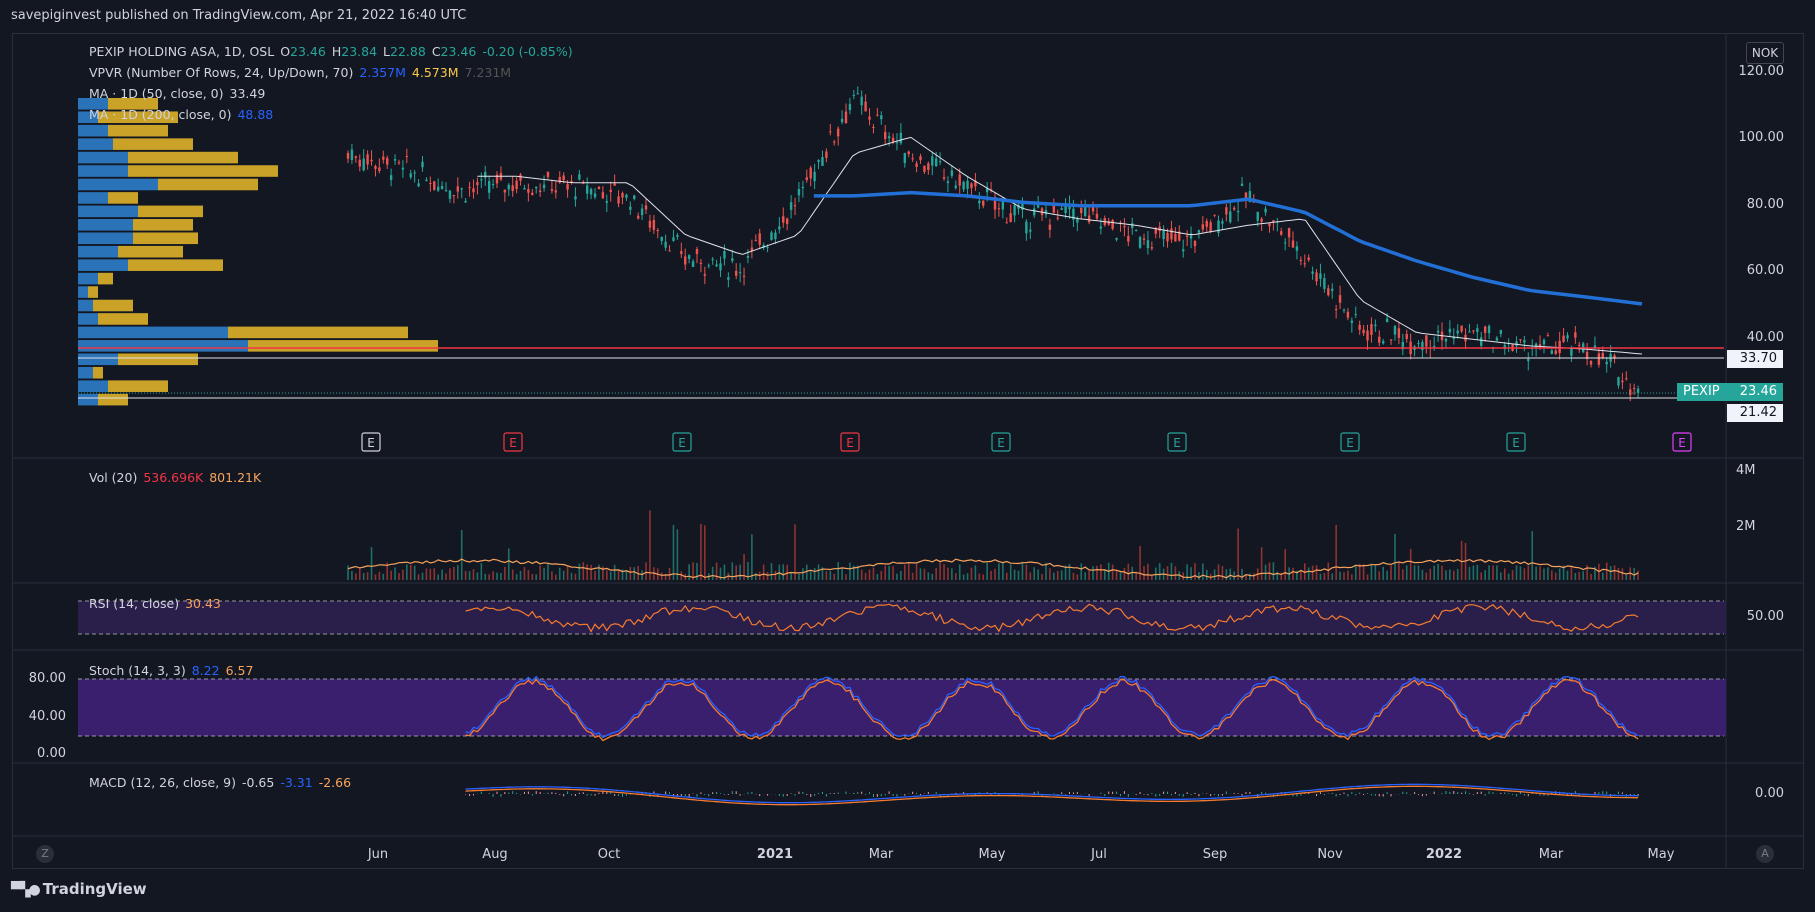 Image resolution: width=1815 pixels, height=912 pixels. Describe the element at coordinates (1730, 392) in the screenshot. I see `last-price-badge: PEXIP 23.46` at that location.